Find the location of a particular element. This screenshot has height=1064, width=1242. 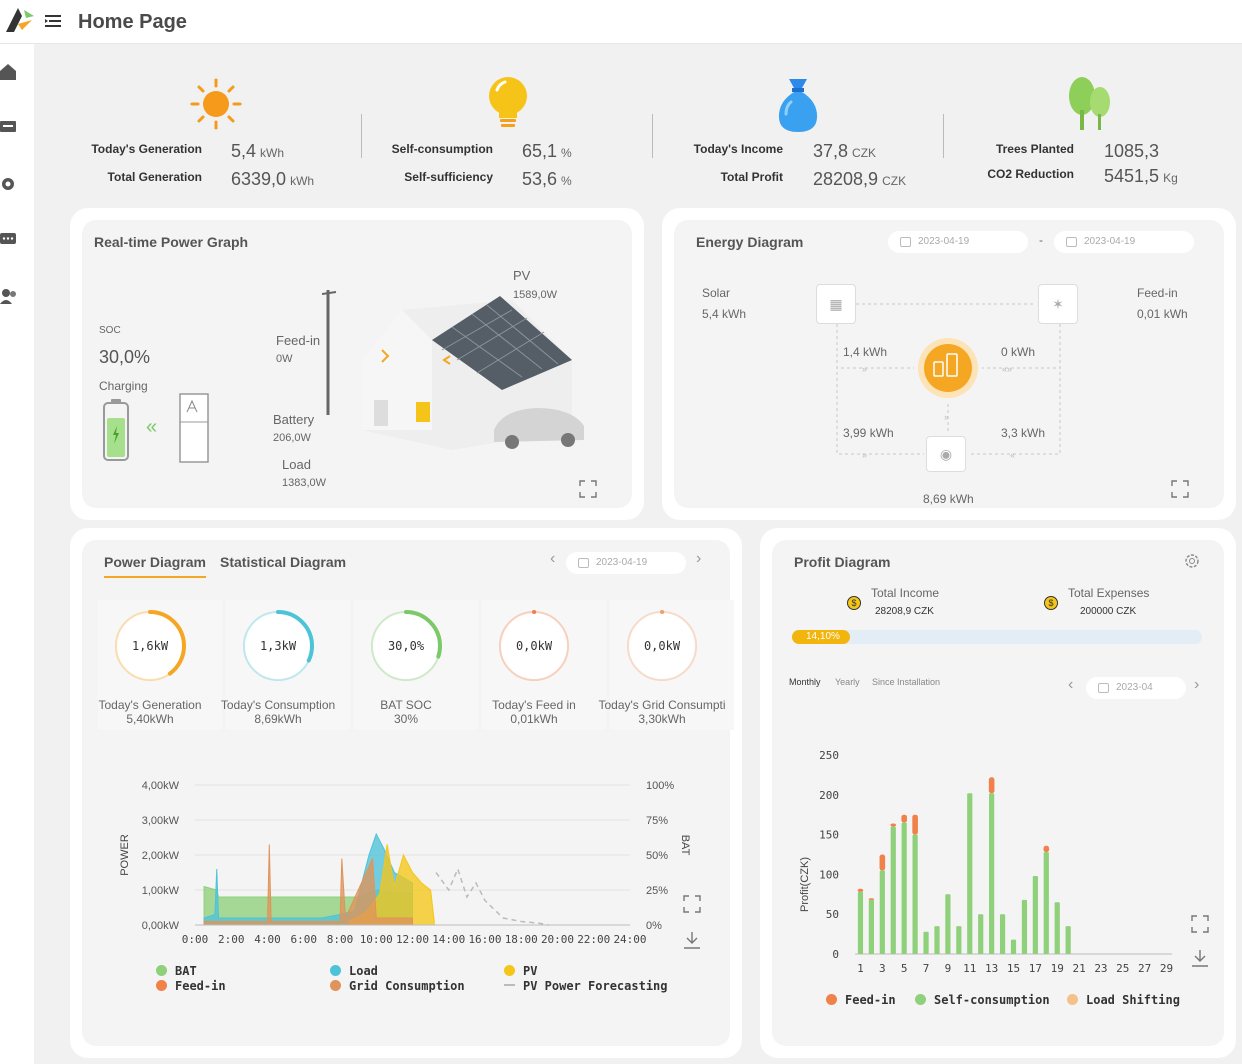

x-tick: 4:00 is located at coordinates (267, 939).